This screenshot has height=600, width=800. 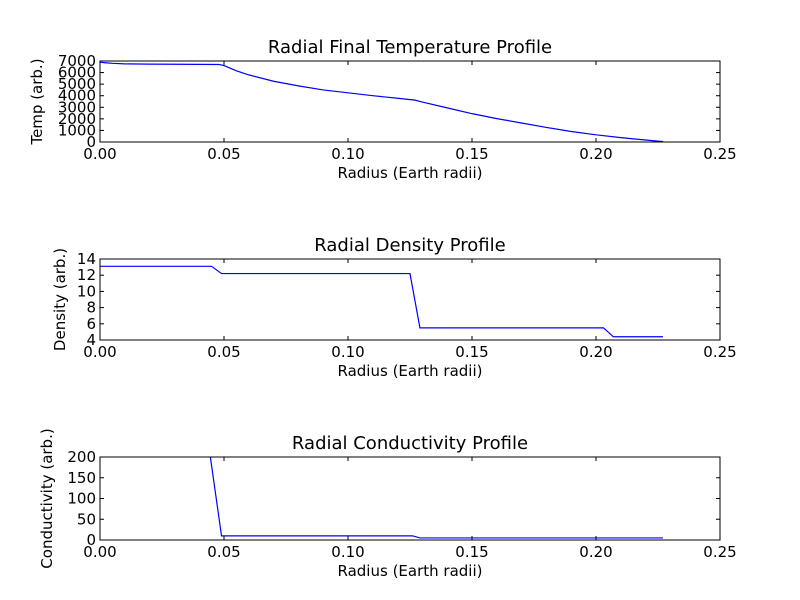 I want to click on temperature-ytick-label: 3000, so click(x=77, y=107).